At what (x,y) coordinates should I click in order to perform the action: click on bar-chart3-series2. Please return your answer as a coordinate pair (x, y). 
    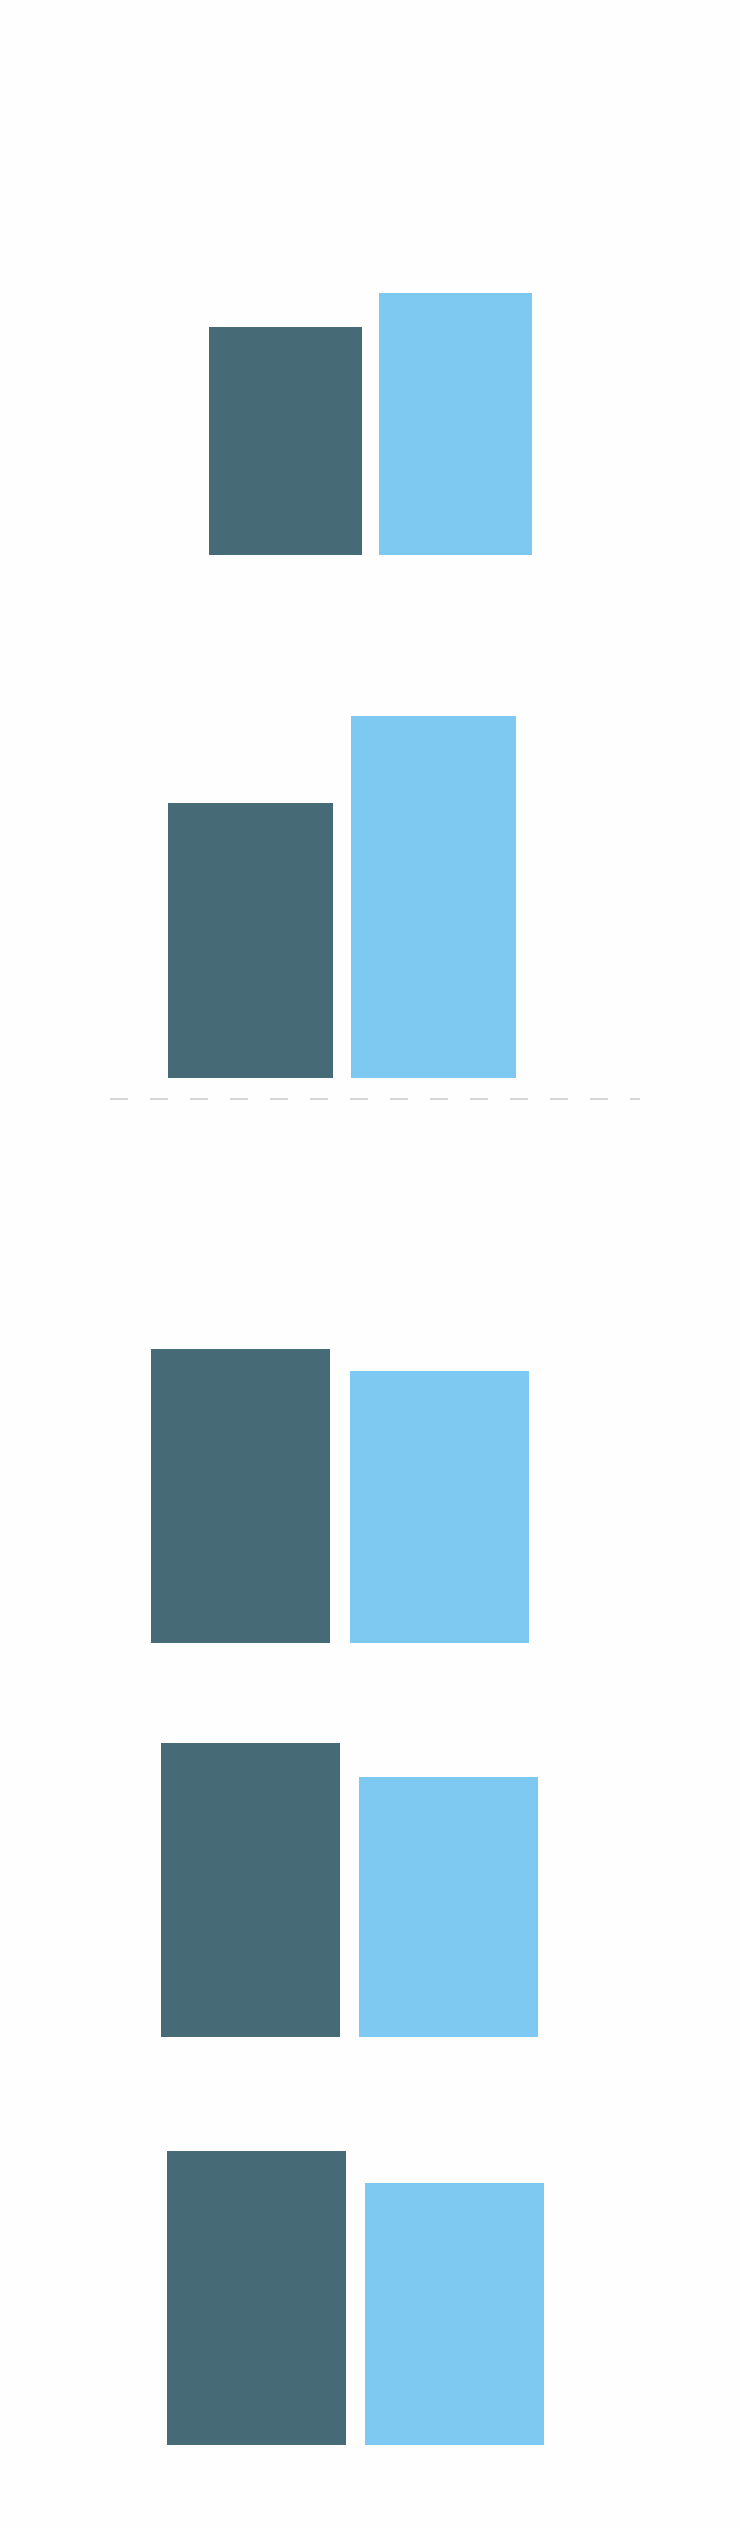
    Looking at the image, I should click on (439, 1507).